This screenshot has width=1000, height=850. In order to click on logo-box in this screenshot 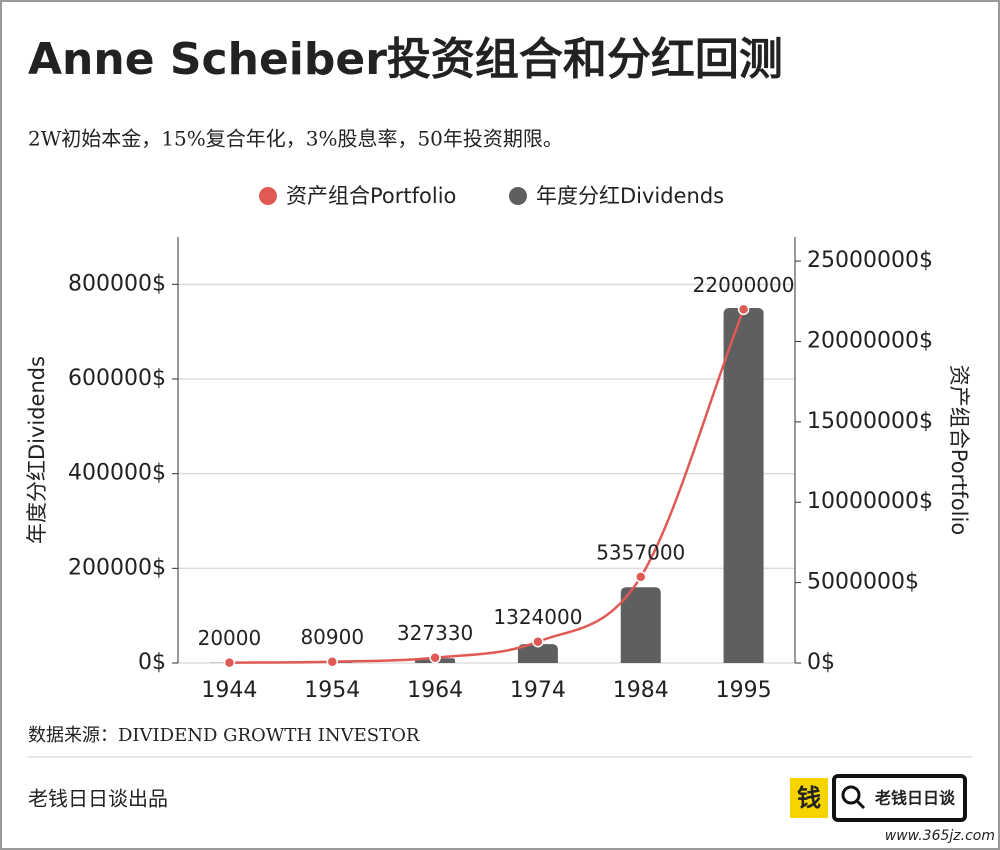, I will do `click(899, 798)`.